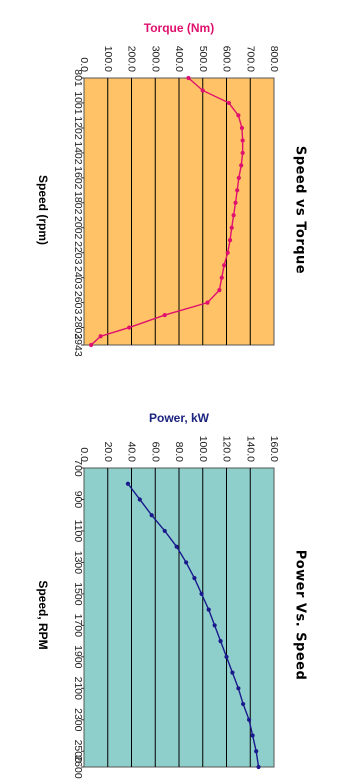 Image resolution: width=346 pixels, height=784 pixels. I want to click on value-tick-label: 200.0, so click(132, 59).